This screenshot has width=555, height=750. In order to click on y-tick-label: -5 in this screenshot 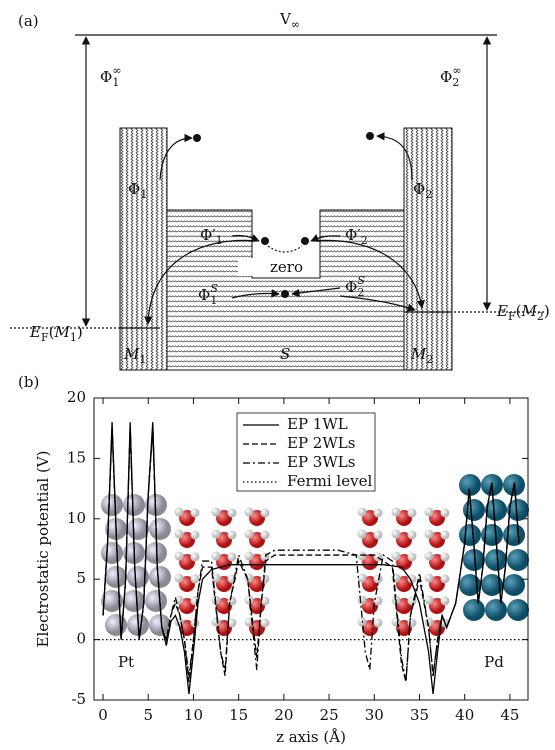, I will do `click(78, 699)`.